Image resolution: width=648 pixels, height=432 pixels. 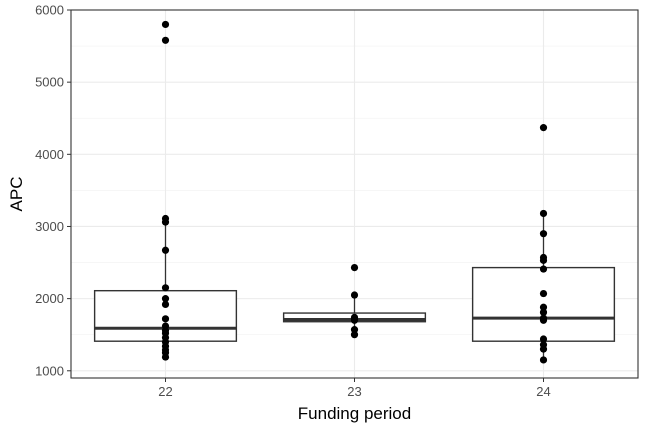 What do you see at coordinates (49, 154) in the screenshot?
I see `y-tick-label: 4000` at bounding box center [49, 154].